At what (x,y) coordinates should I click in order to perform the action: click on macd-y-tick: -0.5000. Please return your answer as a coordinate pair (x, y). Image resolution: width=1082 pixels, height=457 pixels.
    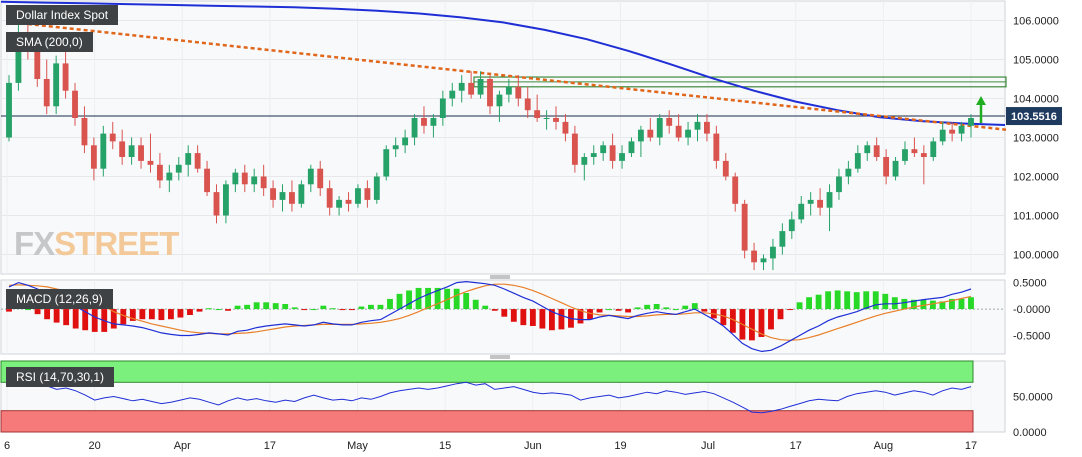
    Looking at the image, I should click on (1031, 337).